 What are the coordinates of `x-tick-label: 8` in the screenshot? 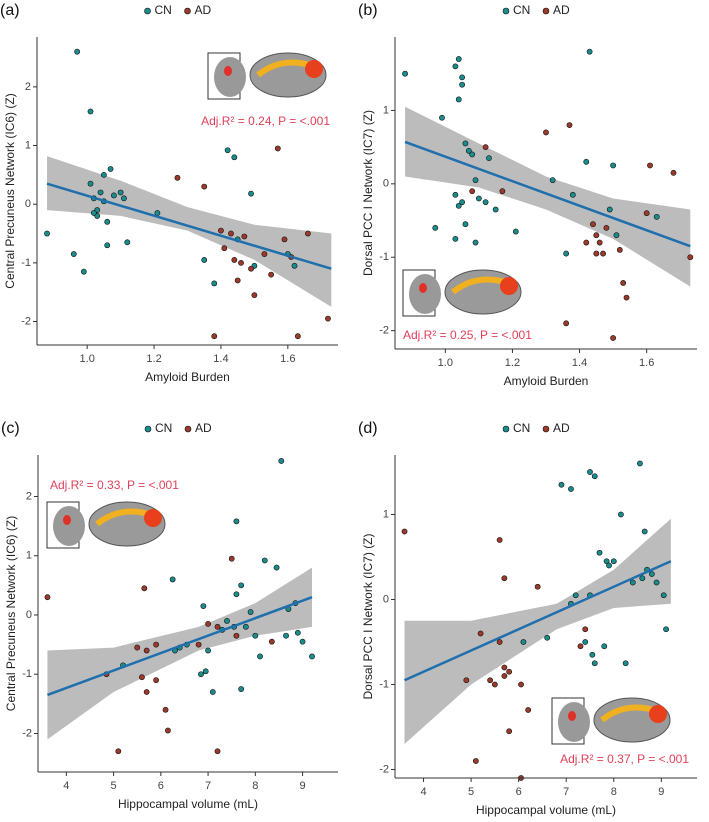 It's located at (614, 792).